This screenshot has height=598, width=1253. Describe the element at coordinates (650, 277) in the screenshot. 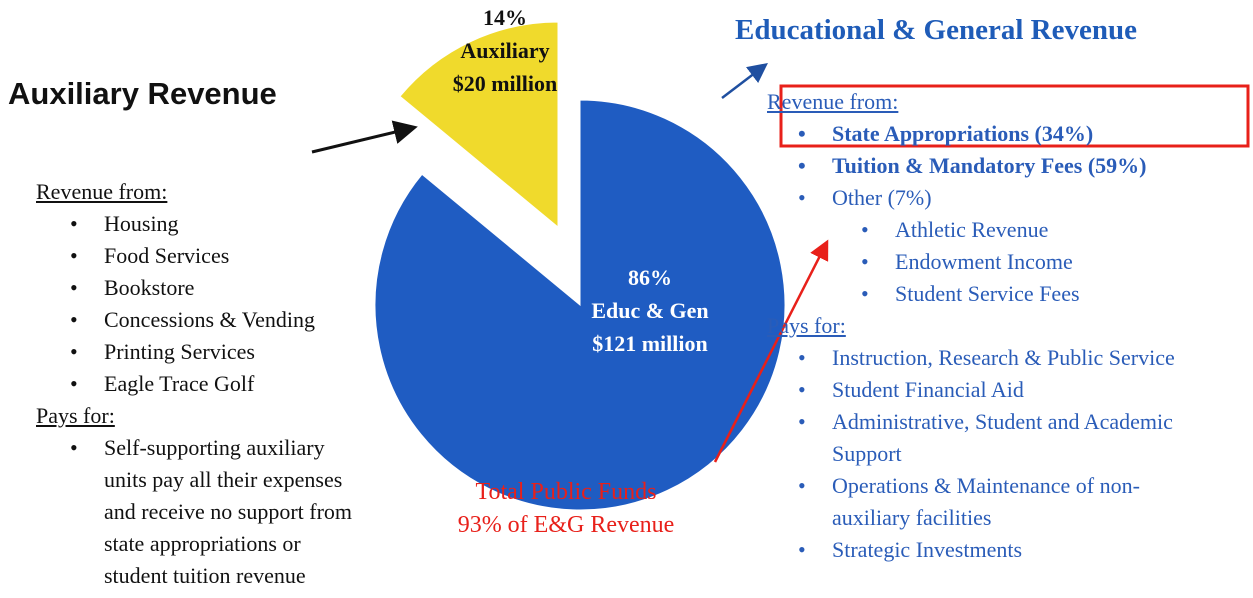

I see `slice-label: 86%` at that location.